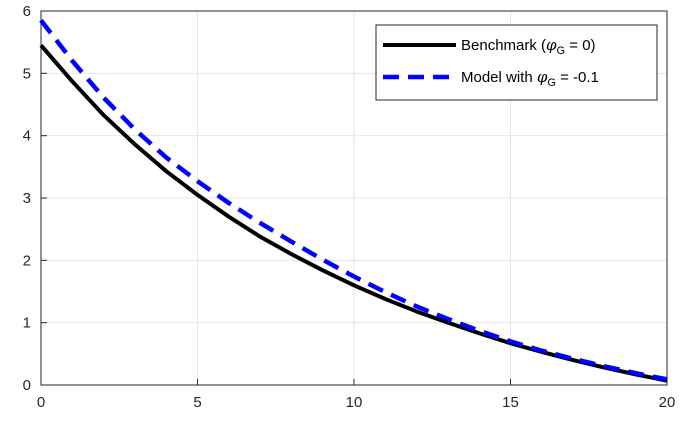 The image size is (680, 421). What do you see at coordinates (27, 136) in the screenshot?
I see `y-tick-label: 4` at bounding box center [27, 136].